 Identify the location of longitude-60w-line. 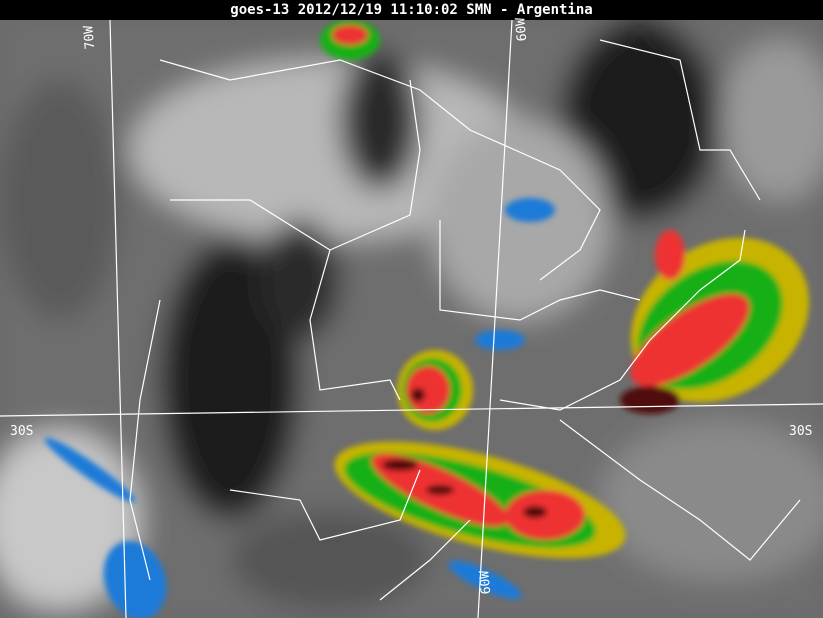
(495, 319).